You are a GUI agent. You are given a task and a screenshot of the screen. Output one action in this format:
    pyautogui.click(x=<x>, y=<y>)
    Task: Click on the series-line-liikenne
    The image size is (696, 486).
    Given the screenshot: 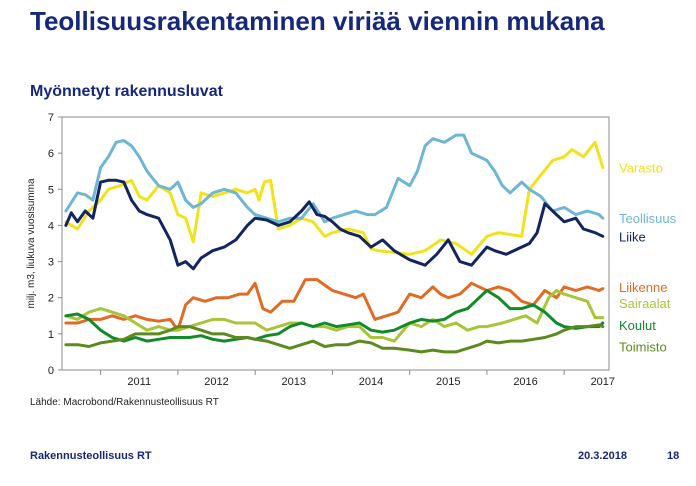 What is the action you would take?
    pyautogui.click(x=334, y=305)
    